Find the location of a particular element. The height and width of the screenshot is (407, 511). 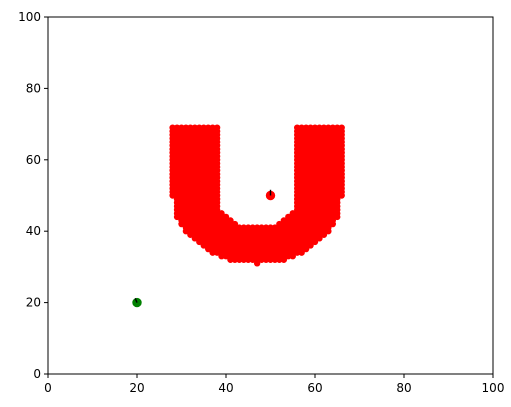

x-tick-label: 80 is located at coordinates (403, 388).